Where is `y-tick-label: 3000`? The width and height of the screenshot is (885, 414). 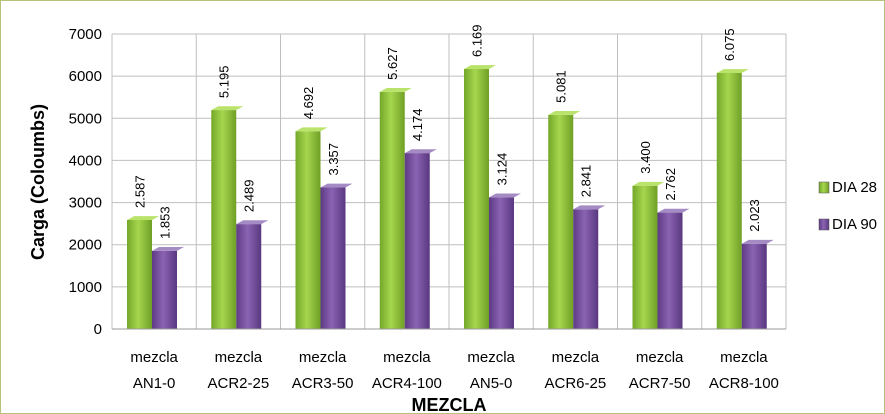
y-tick-label: 3000 is located at coordinates (85, 203).